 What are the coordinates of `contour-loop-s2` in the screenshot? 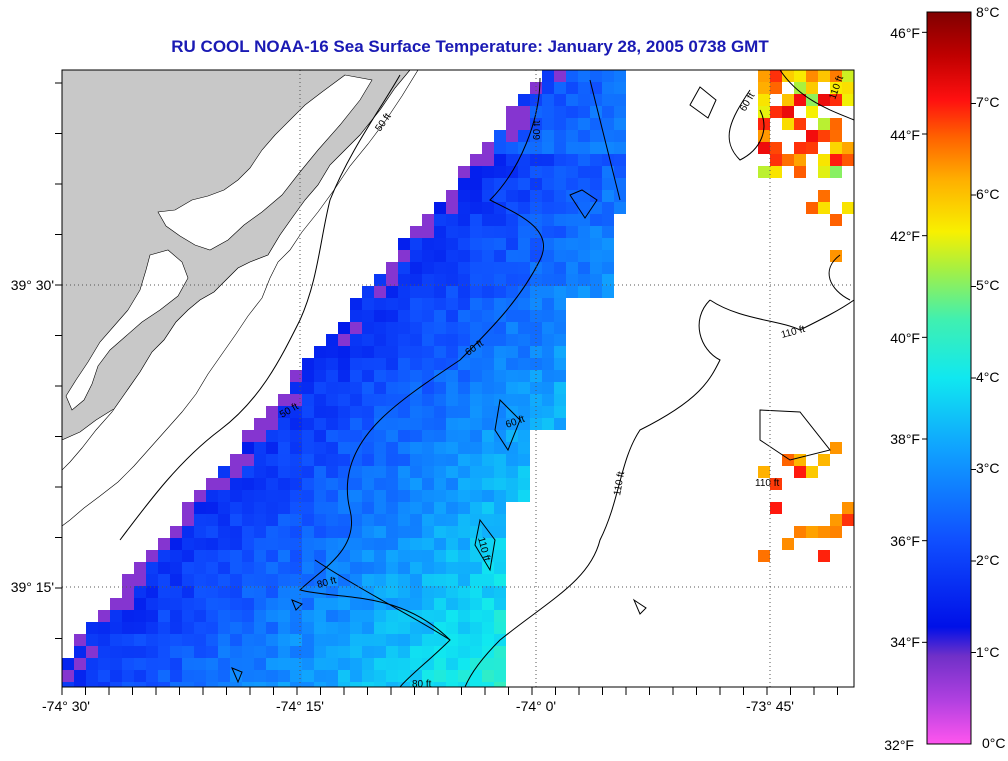 It's located at (237, 675).